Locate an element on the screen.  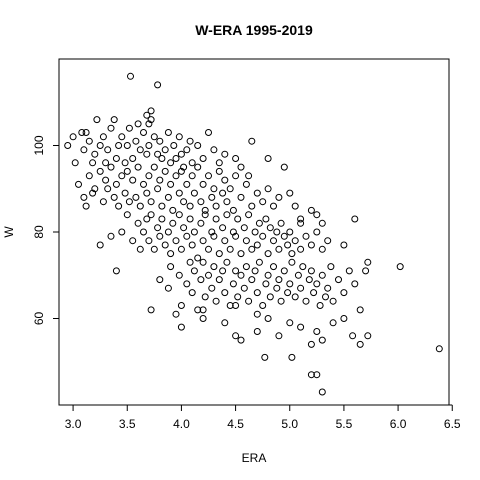
x-tick-label: 4.0 is located at coordinates (181, 424).